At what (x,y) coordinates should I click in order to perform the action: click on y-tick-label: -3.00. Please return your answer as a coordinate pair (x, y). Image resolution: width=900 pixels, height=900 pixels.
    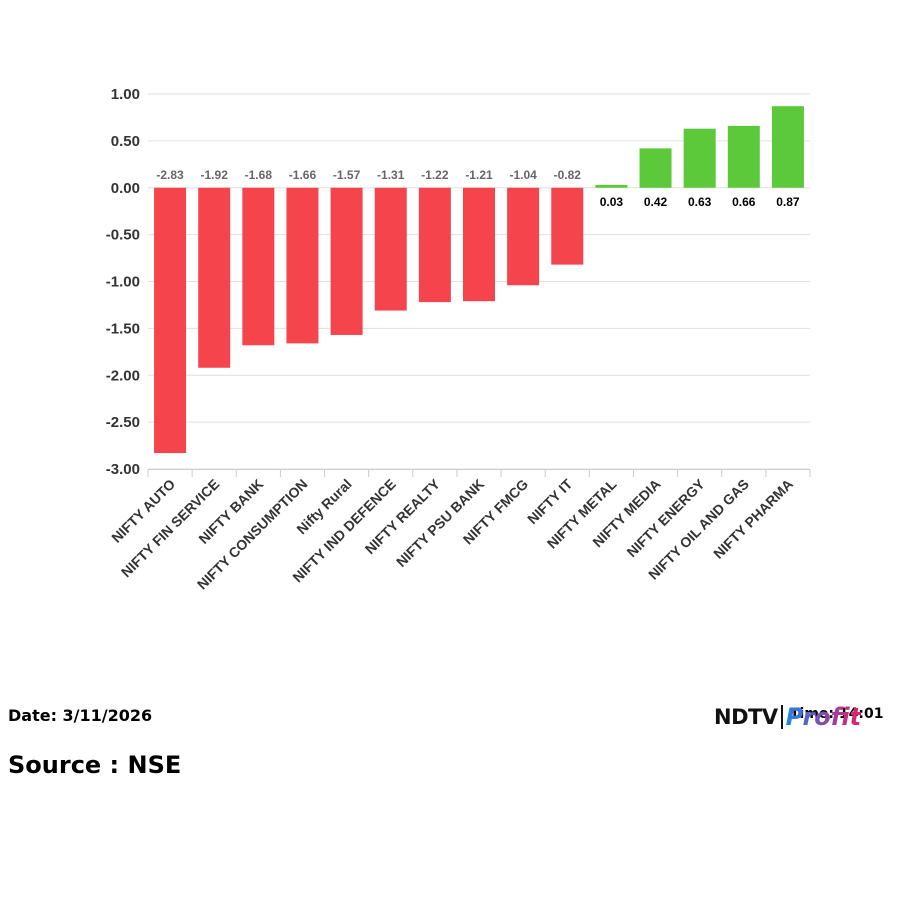
    Looking at the image, I should click on (123, 469).